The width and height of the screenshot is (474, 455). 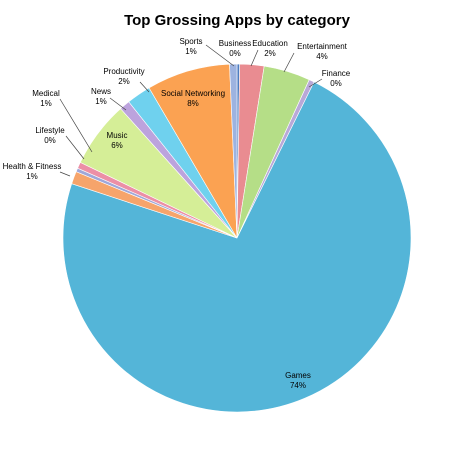 I want to click on slice-label-lifestyle: Lifestyle, so click(x=50, y=130).